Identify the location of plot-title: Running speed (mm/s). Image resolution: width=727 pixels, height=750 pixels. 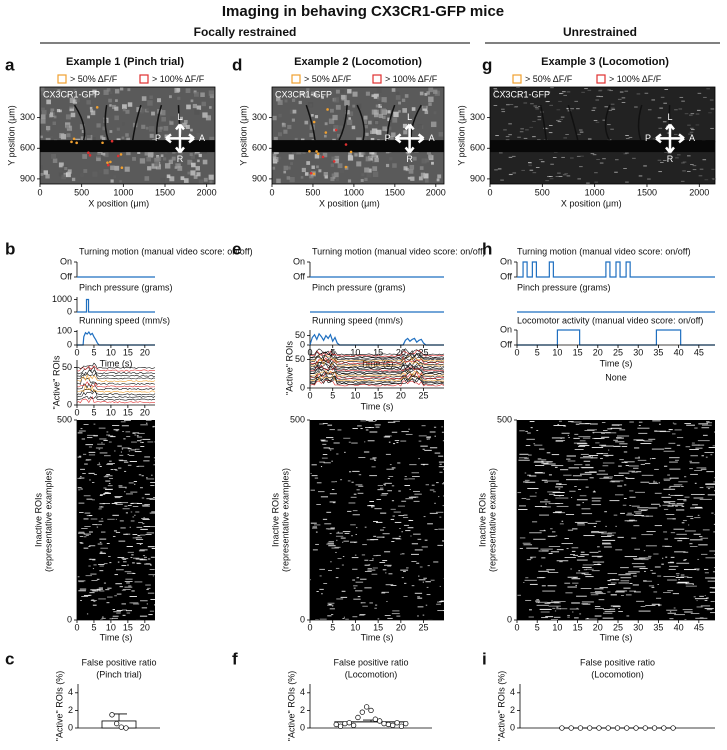
(357, 320).